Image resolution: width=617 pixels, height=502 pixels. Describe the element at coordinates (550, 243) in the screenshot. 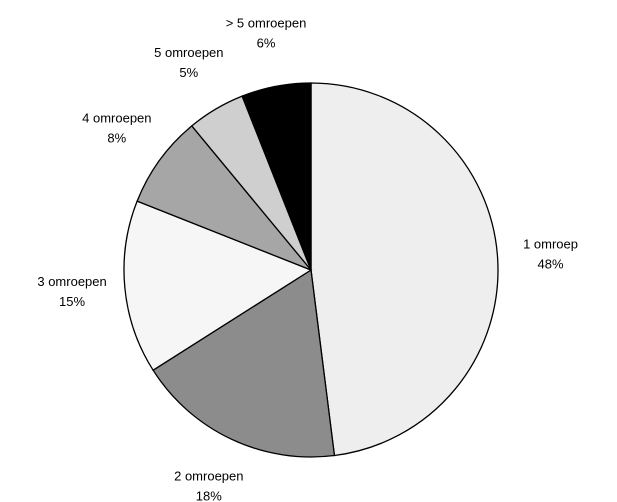

I see `slice-label: 1 omroep` at that location.